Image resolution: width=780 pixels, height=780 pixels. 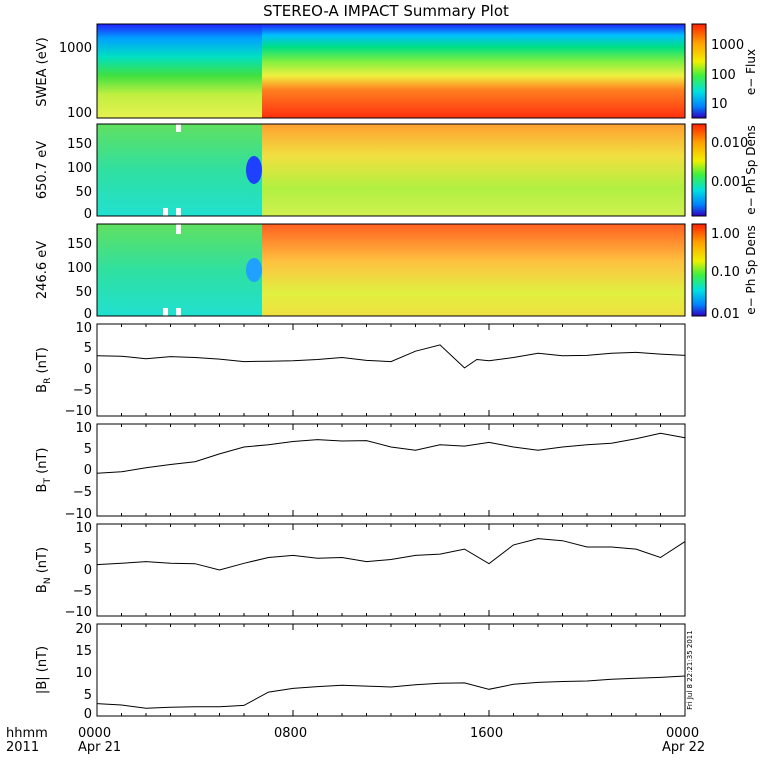 I want to click on swea-tick-100: 100, so click(x=79, y=113).